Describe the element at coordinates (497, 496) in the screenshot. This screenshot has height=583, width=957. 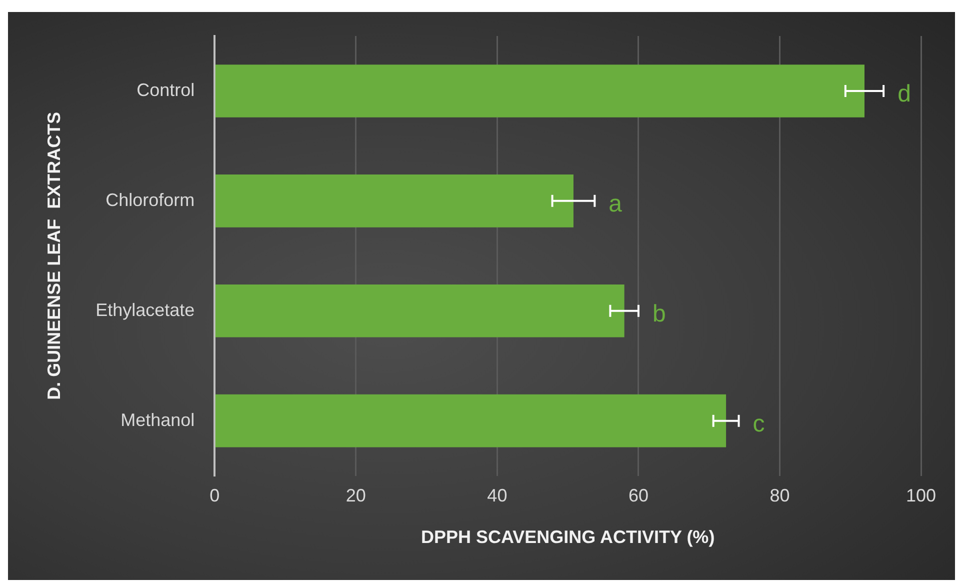
I see `x-tick-label: 40` at that location.